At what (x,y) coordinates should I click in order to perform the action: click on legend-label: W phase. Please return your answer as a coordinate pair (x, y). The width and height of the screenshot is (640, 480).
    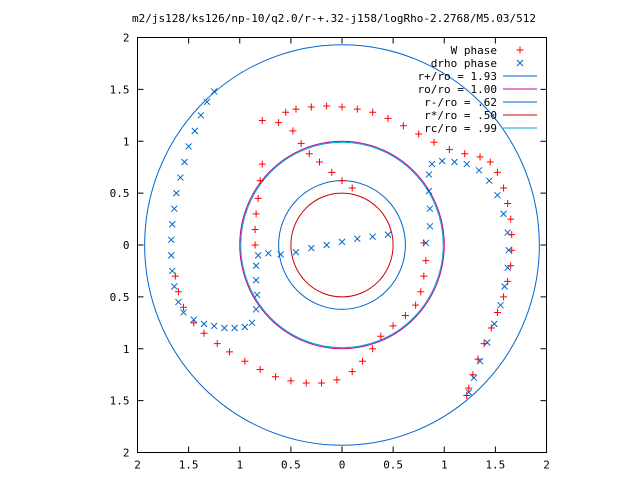
    Looking at the image, I should click on (474, 50).